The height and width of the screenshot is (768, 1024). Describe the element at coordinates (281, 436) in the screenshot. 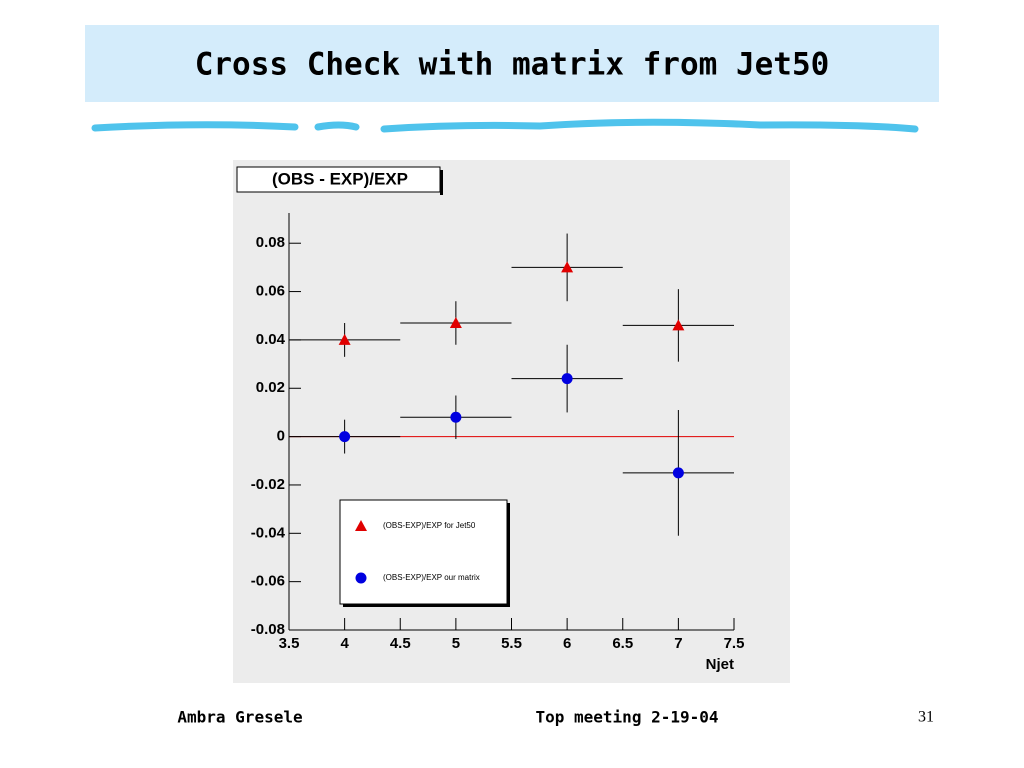

I see `y-tick-label: 0` at that location.